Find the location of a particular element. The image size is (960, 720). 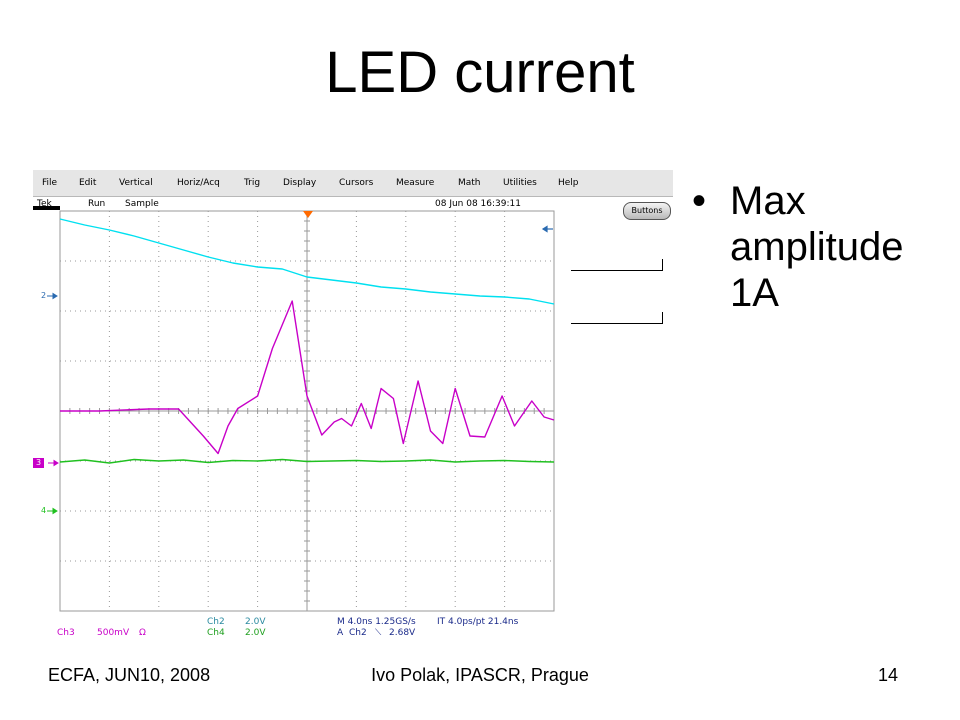

slide-title: LED current is located at coordinates (480, 72).